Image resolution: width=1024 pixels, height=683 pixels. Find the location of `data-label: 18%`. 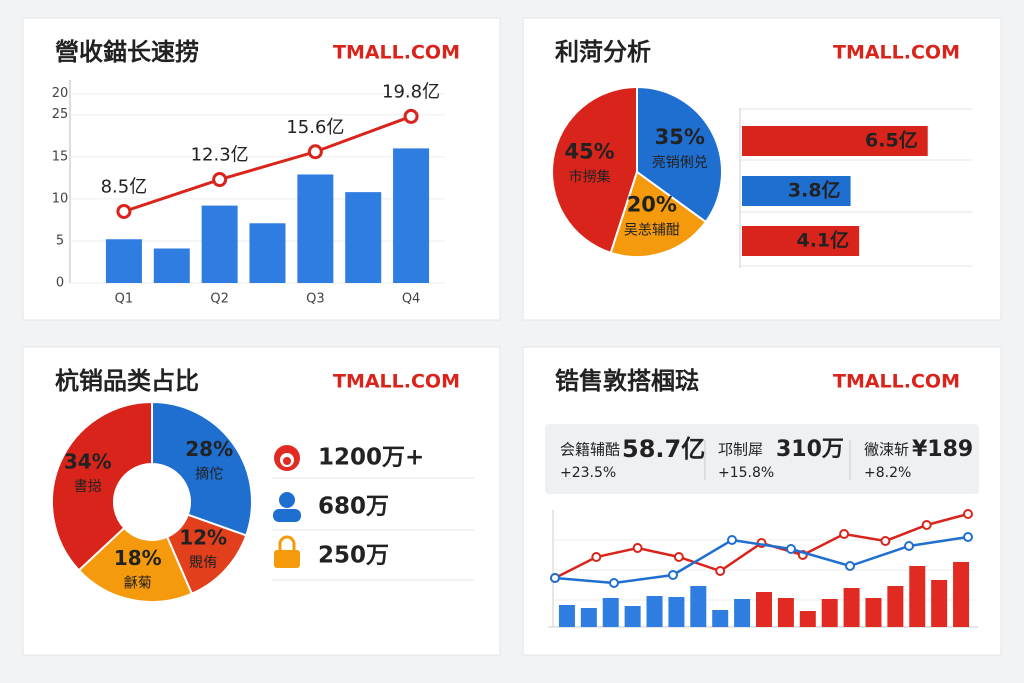

data-label: 18% is located at coordinates (138, 558).